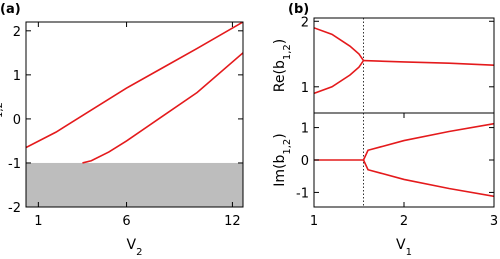 This screenshot has height=259, width=500. I want to click on label-sub: 1, so click(409, 252).